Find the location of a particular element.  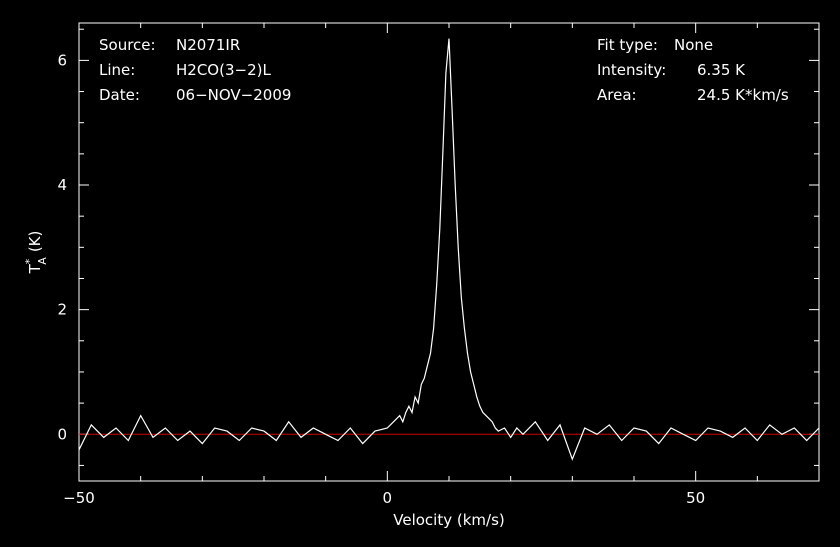

y-axis-title-sup: * is located at coordinates (29, 261).